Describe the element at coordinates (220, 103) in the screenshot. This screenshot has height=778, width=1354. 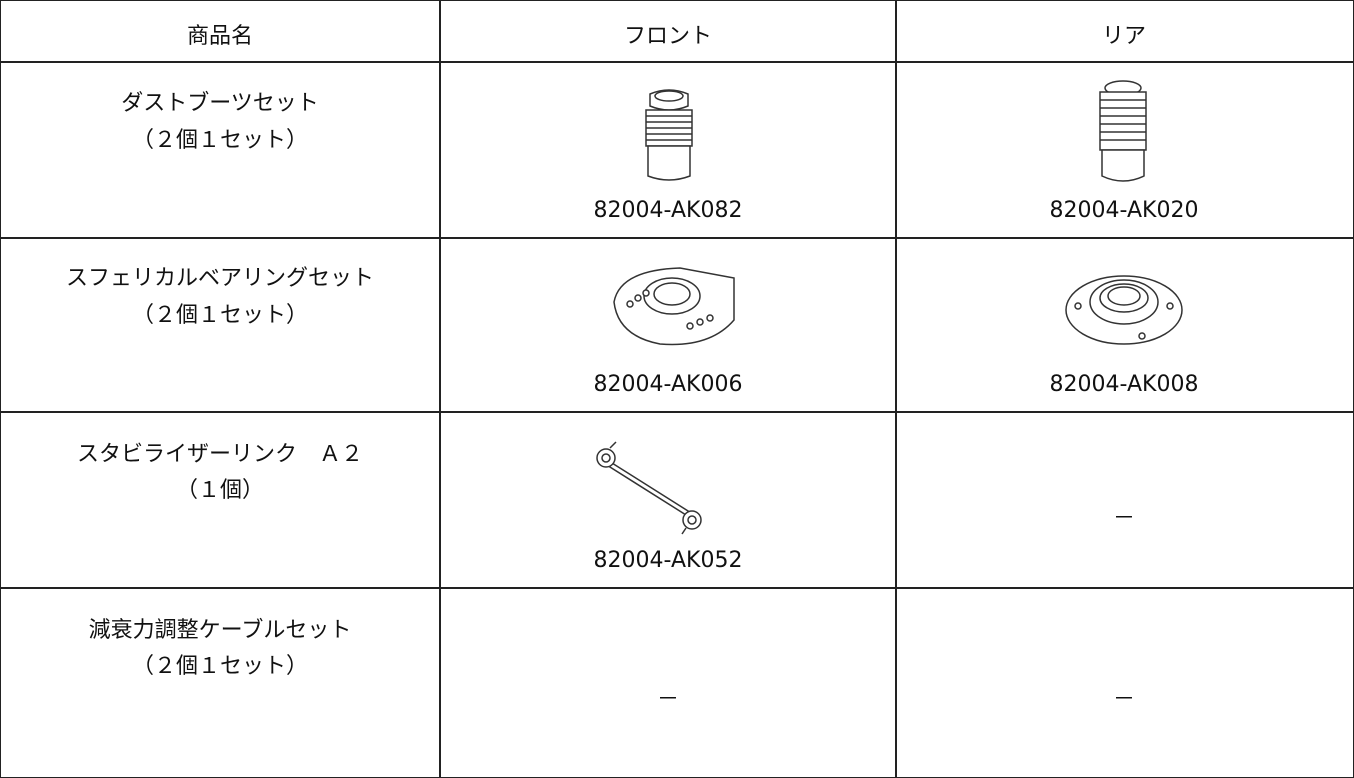
I see `product-name: ダストブーツセット` at that location.